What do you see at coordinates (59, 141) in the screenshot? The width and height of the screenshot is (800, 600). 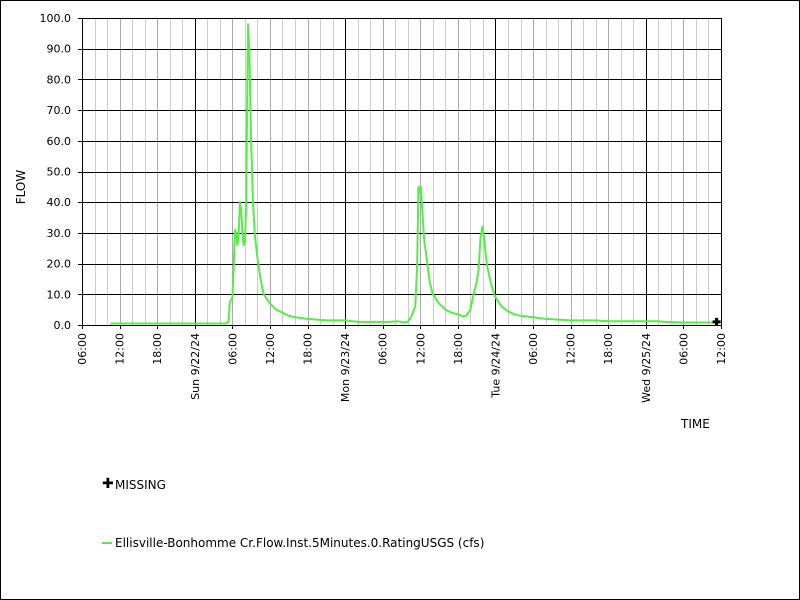 I see `y-tick-label: 60.0` at bounding box center [59, 141].